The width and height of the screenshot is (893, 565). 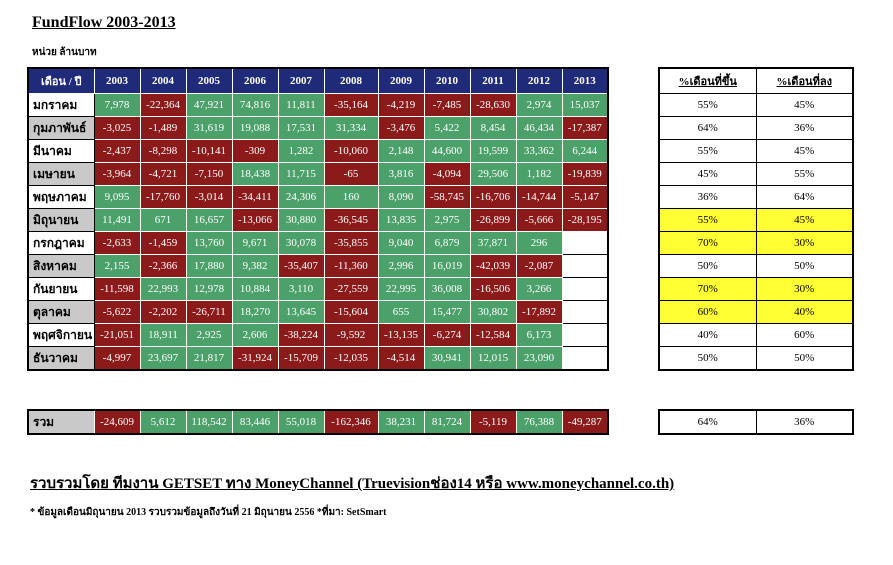 What do you see at coordinates (804, 312) in the screenshot?
I see `percent-down-cell: 40%` at bounding box center [804, 312].